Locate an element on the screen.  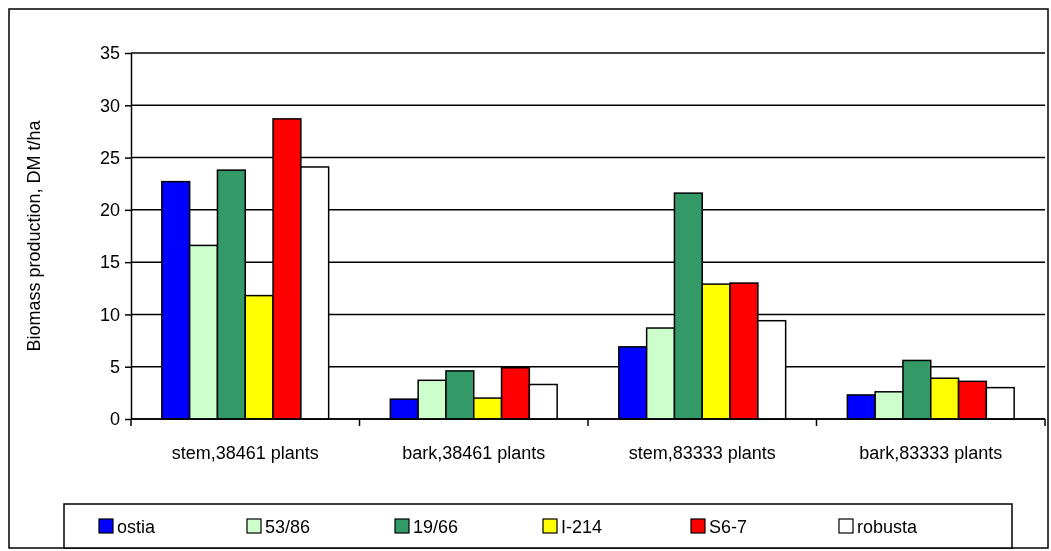
legend-label: S6-7 is located at coordinates (728, 527).